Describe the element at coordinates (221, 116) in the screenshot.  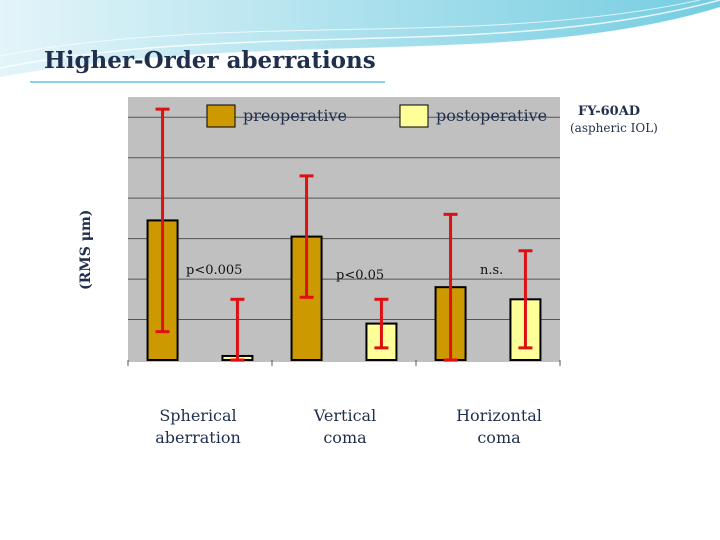
I see `legend-swatch-preoperative` at that location.